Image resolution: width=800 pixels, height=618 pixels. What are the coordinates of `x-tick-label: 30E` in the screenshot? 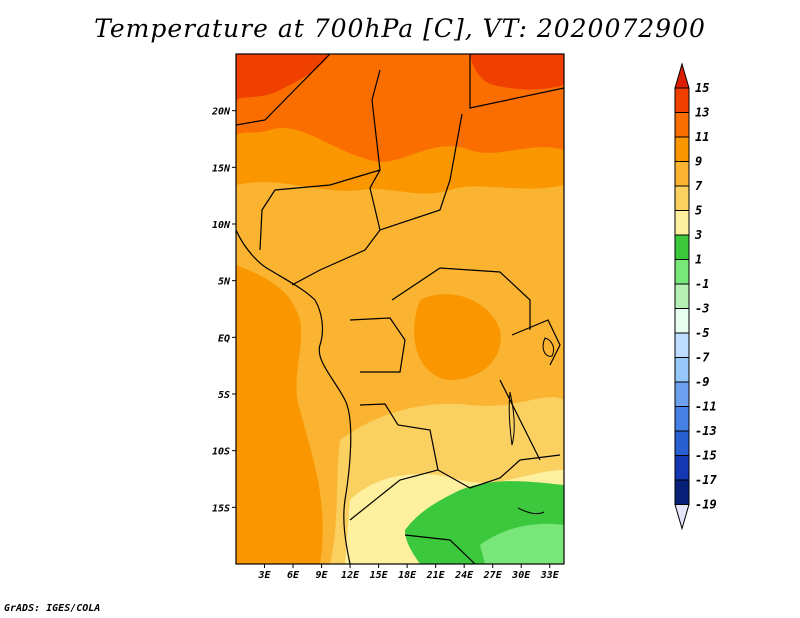 It's located at (521, 575).